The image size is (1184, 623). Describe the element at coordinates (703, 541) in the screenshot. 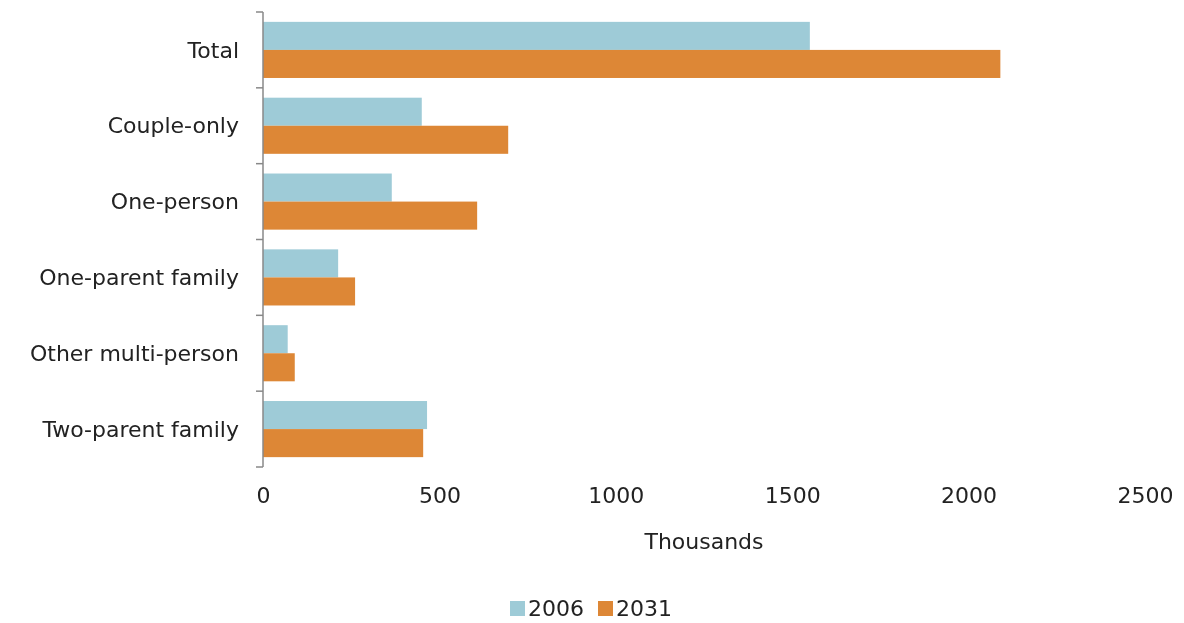

I see `x-axis-title: Thousands` at that location.